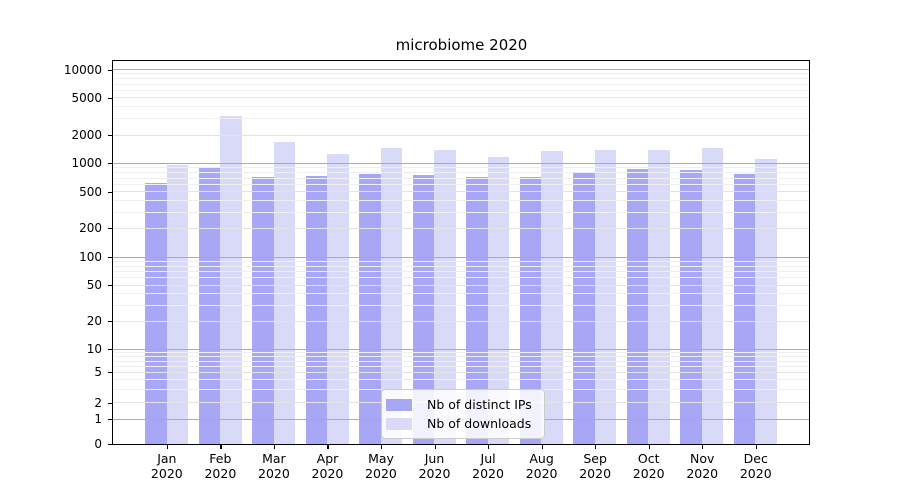  I want to click on bar-nb-of-distinct-ips-apr, so click(316, 309).